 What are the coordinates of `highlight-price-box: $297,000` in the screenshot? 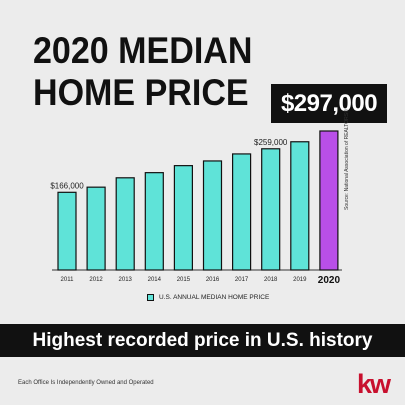 It's located at (329, 103).